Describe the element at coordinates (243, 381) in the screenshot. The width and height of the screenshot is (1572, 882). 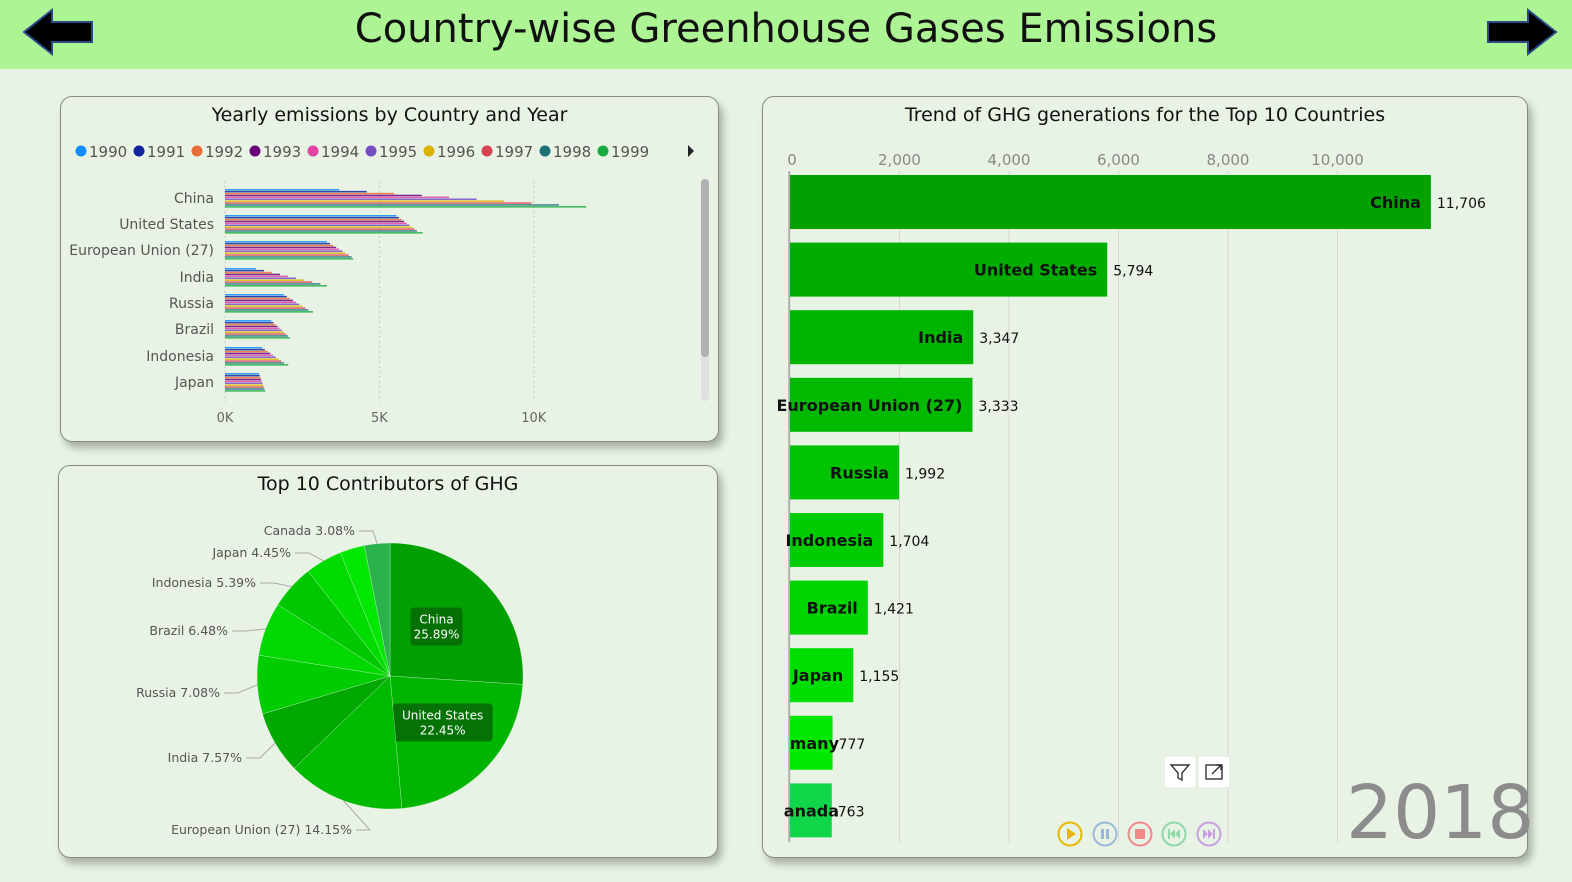
I see `bar-japan-1994` at that location.